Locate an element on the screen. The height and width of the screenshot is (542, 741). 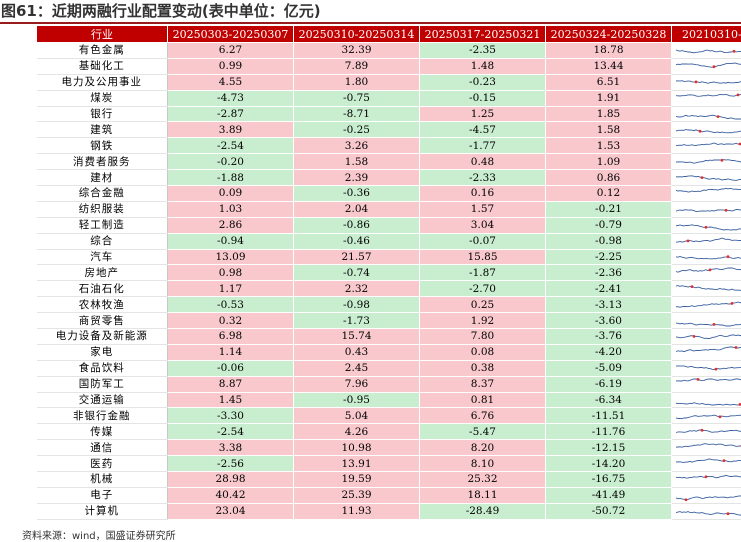
industry-name: 煤炭 is located at coordinates (102, 98).